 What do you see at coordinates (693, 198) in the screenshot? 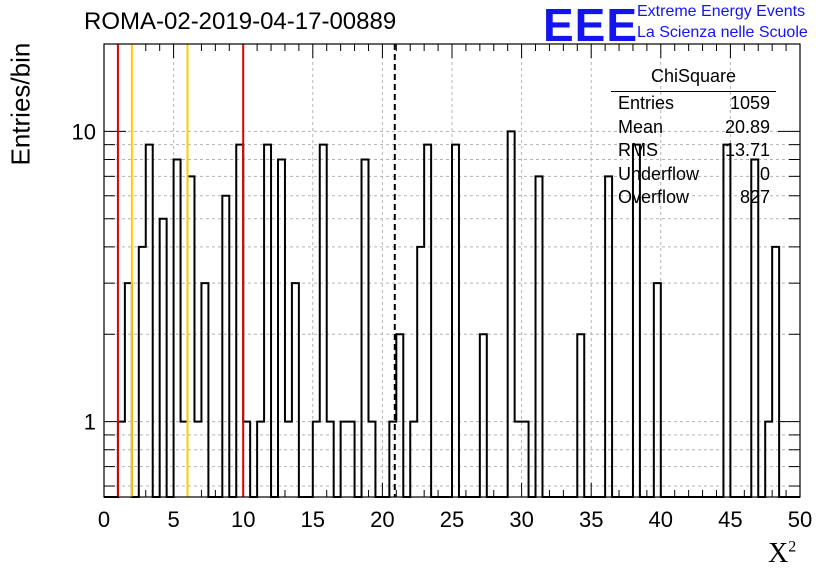
I see `stats-row: Overflow 827` at bounding box center [693, 198].